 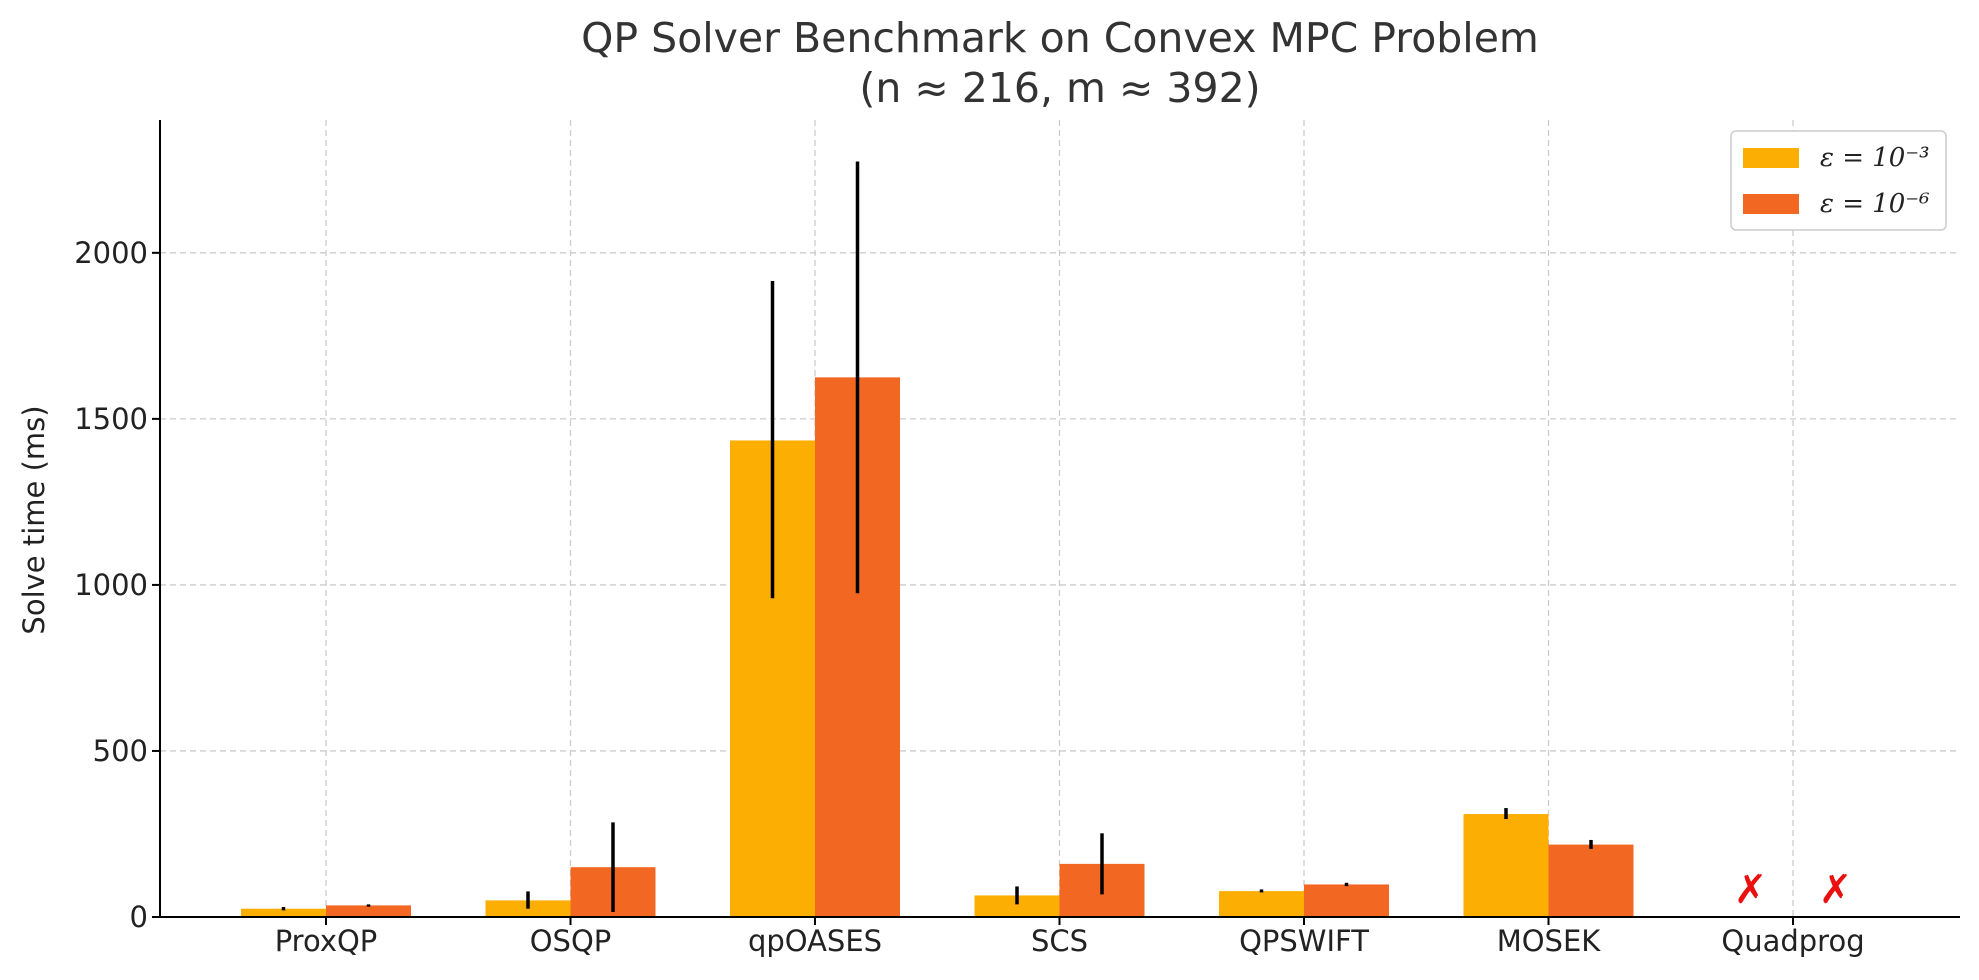 What do you see at coordinates (139, 917) in the screenshot?
I see `y-tick-label: 0` at bounding box center [139, 917].